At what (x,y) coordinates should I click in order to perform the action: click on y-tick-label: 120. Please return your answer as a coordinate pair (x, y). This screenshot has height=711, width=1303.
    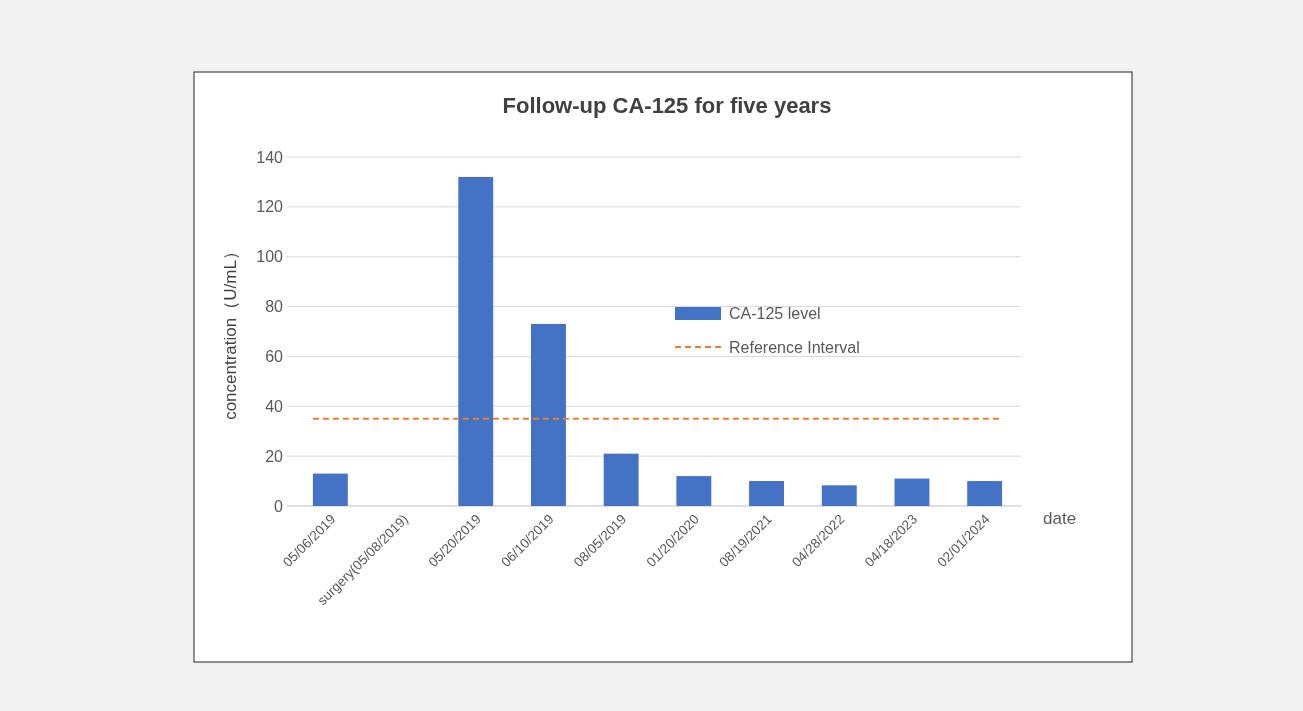
    Looking at the image, I should click on (270, 207).